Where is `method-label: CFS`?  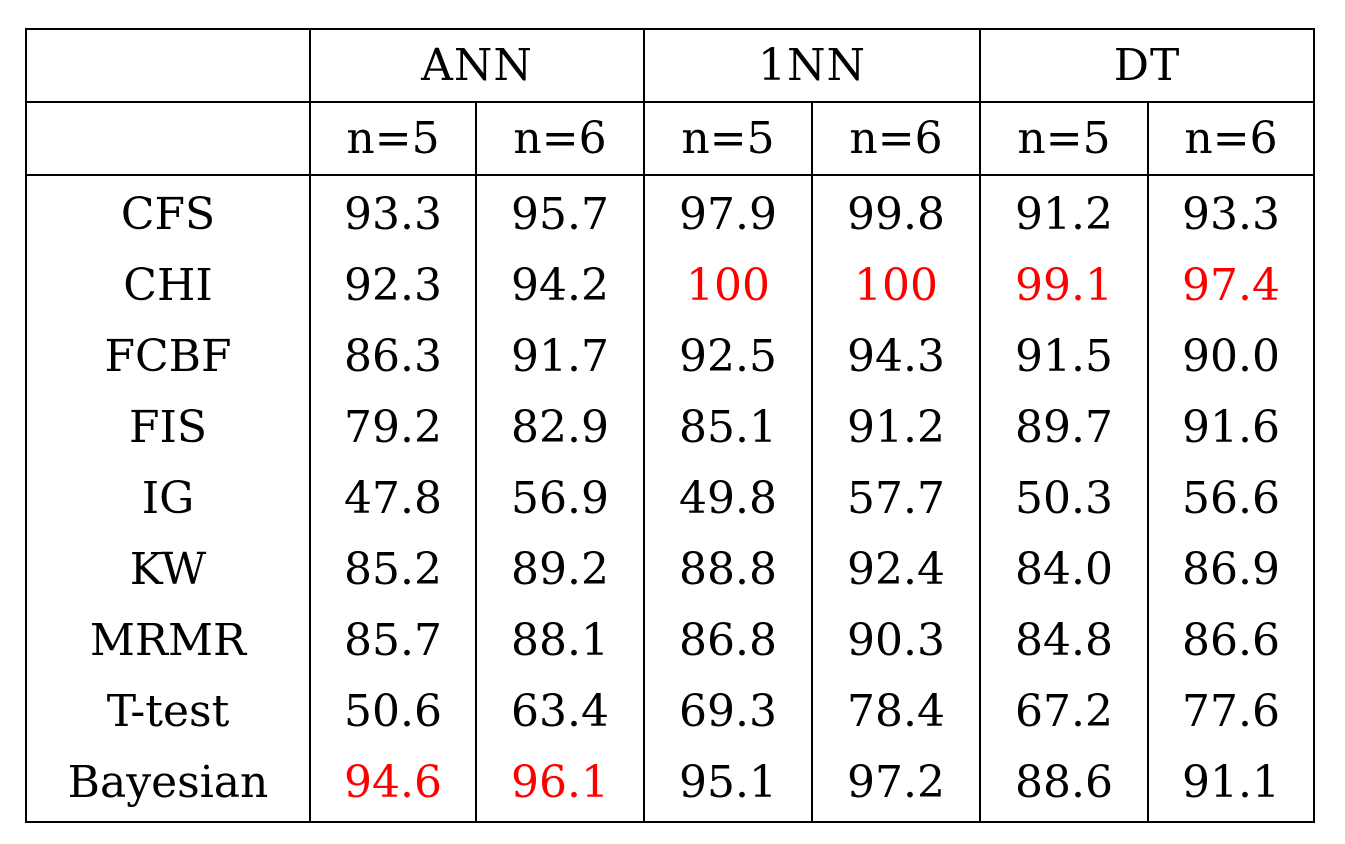
method-label: CFS is located at coordinates (168, 212).